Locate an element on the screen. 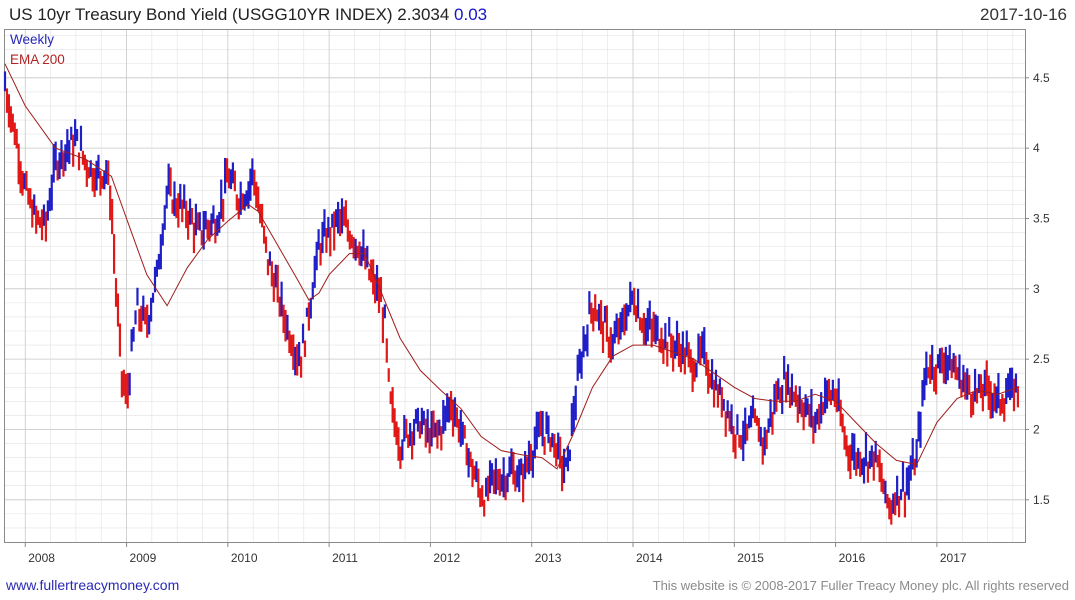  x-tick-label: 2015 is located at coordinates (750, 558).